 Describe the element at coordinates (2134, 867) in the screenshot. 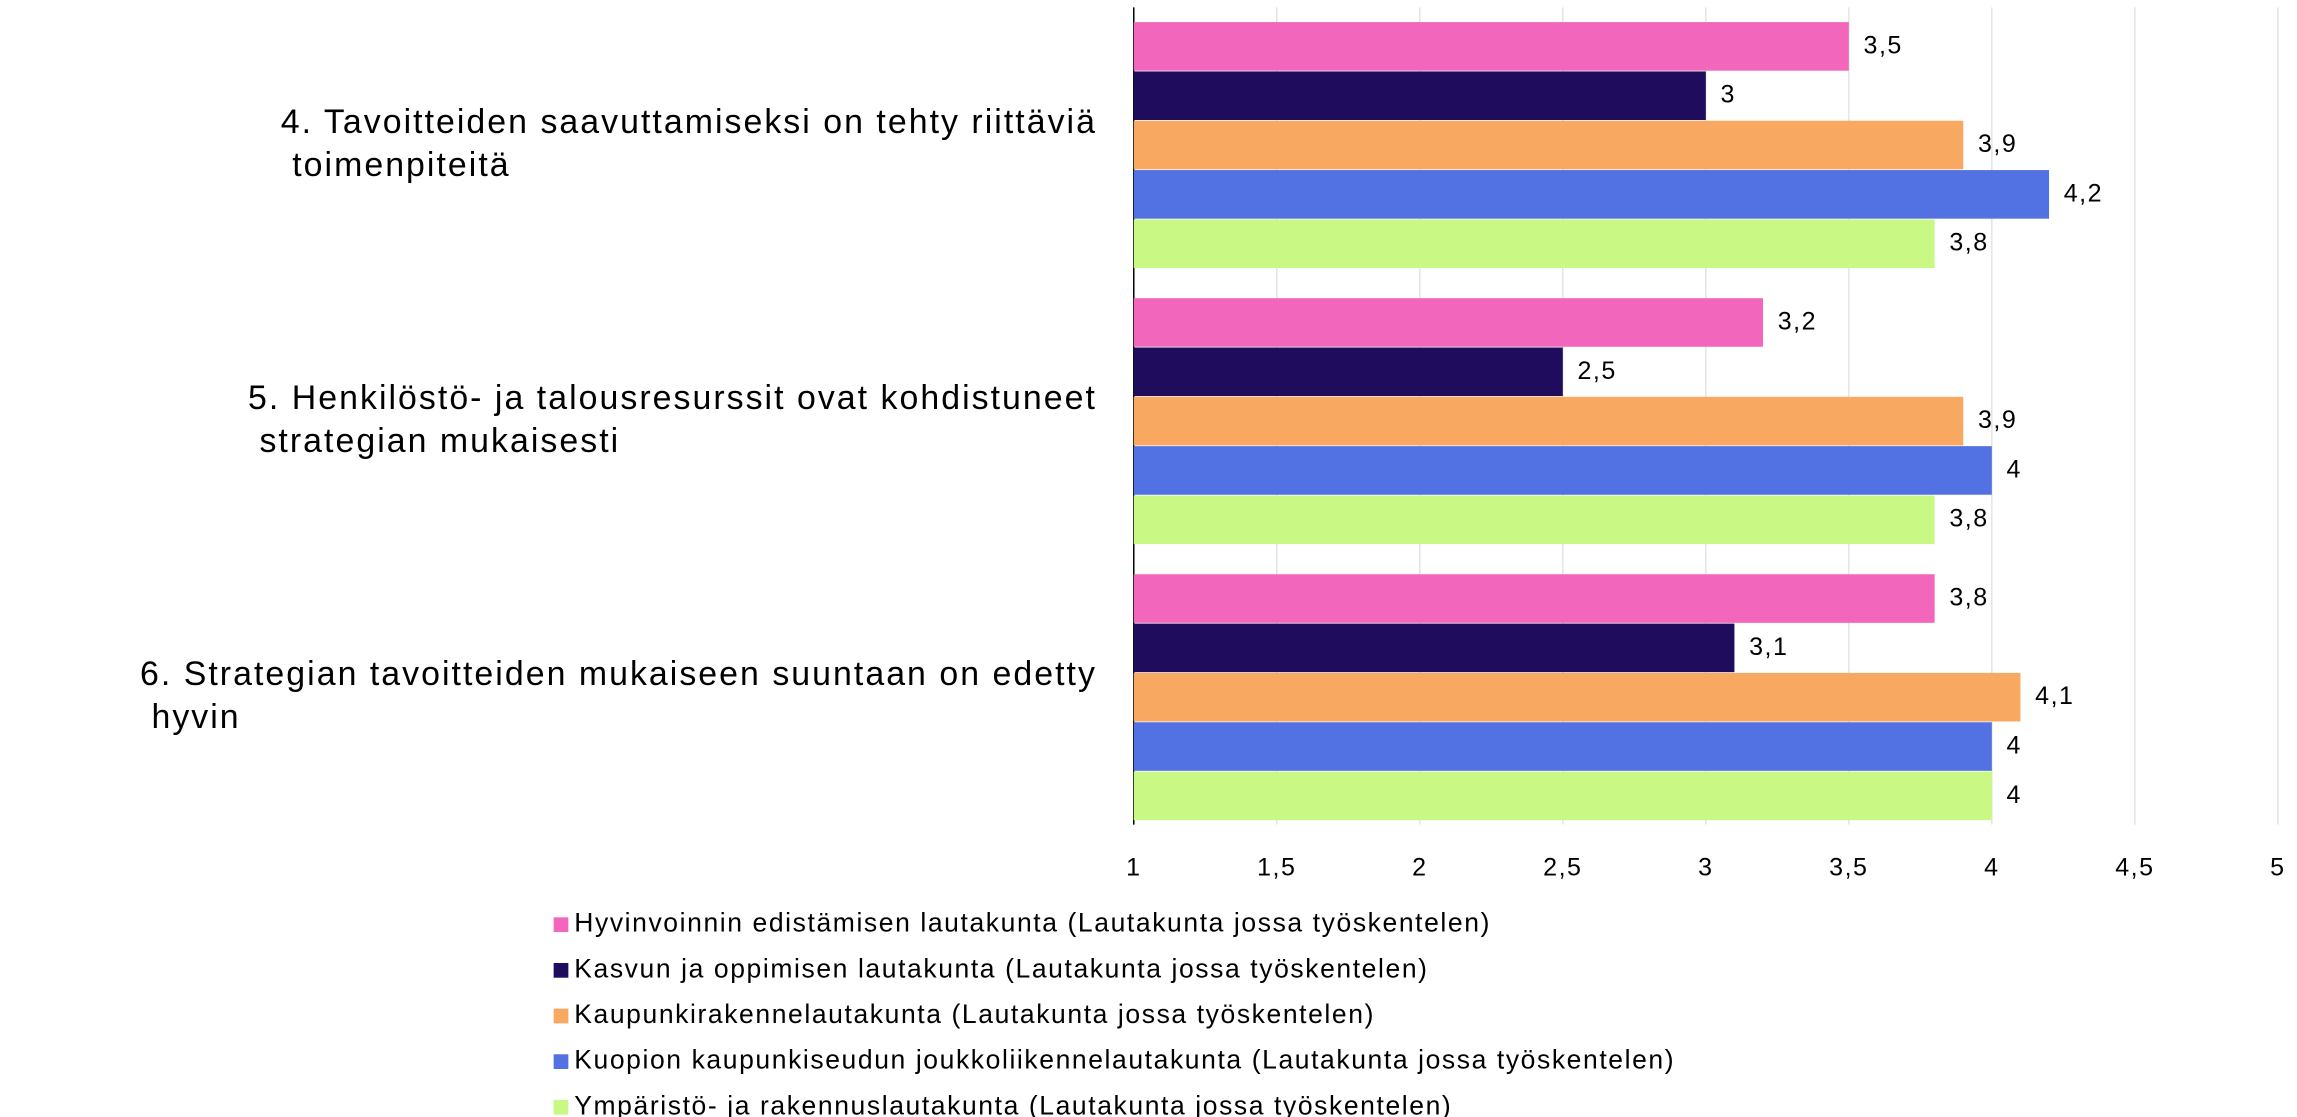

I see `x-tick-label: 4,5` at that location.